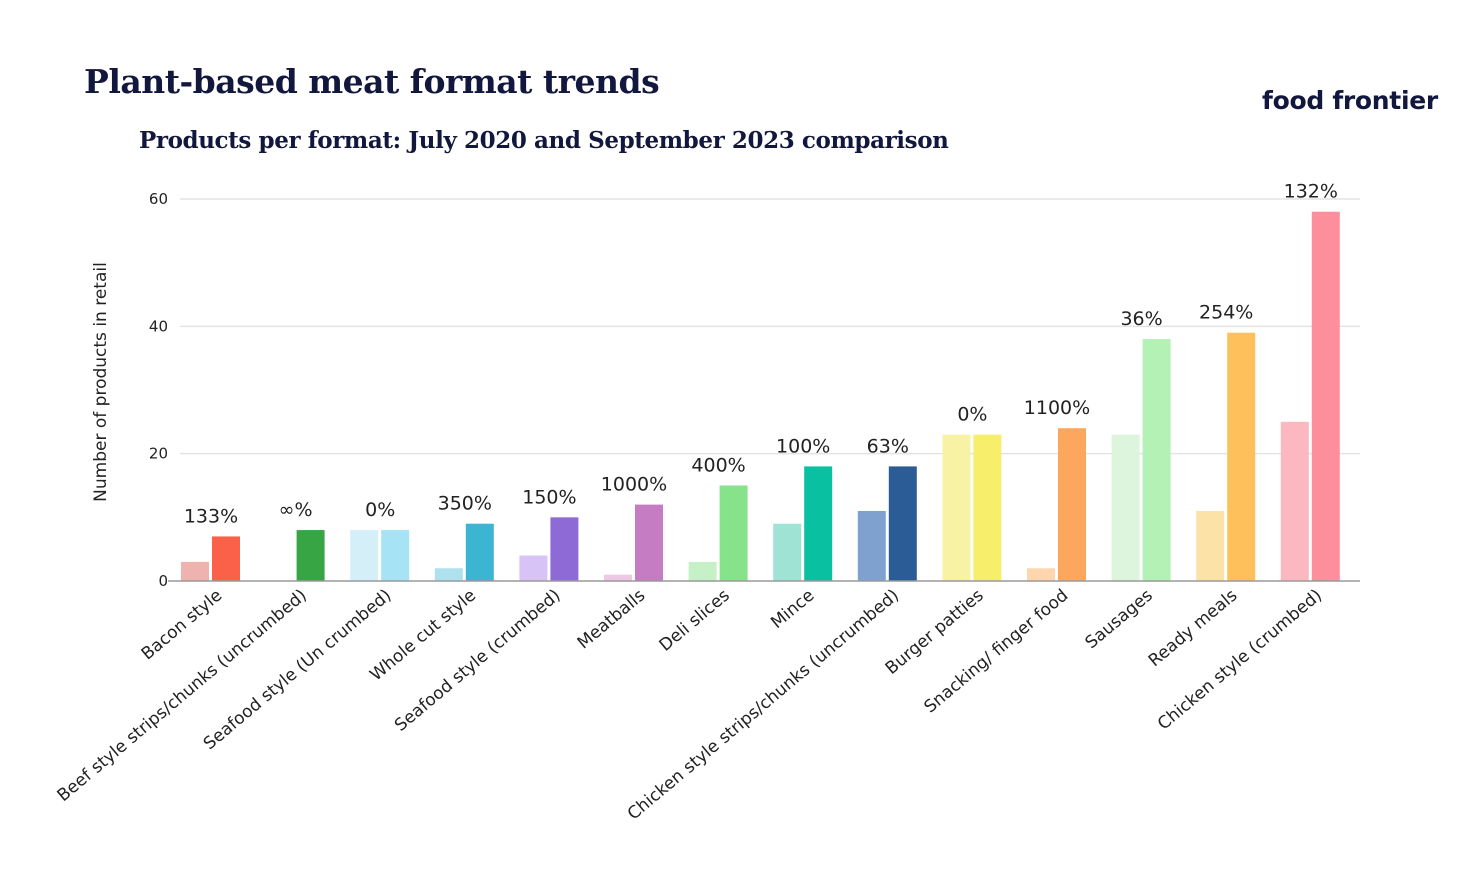 This screenshot has width=1460, height=892. I want to click on growth-label: 400%, so click(718, 466).